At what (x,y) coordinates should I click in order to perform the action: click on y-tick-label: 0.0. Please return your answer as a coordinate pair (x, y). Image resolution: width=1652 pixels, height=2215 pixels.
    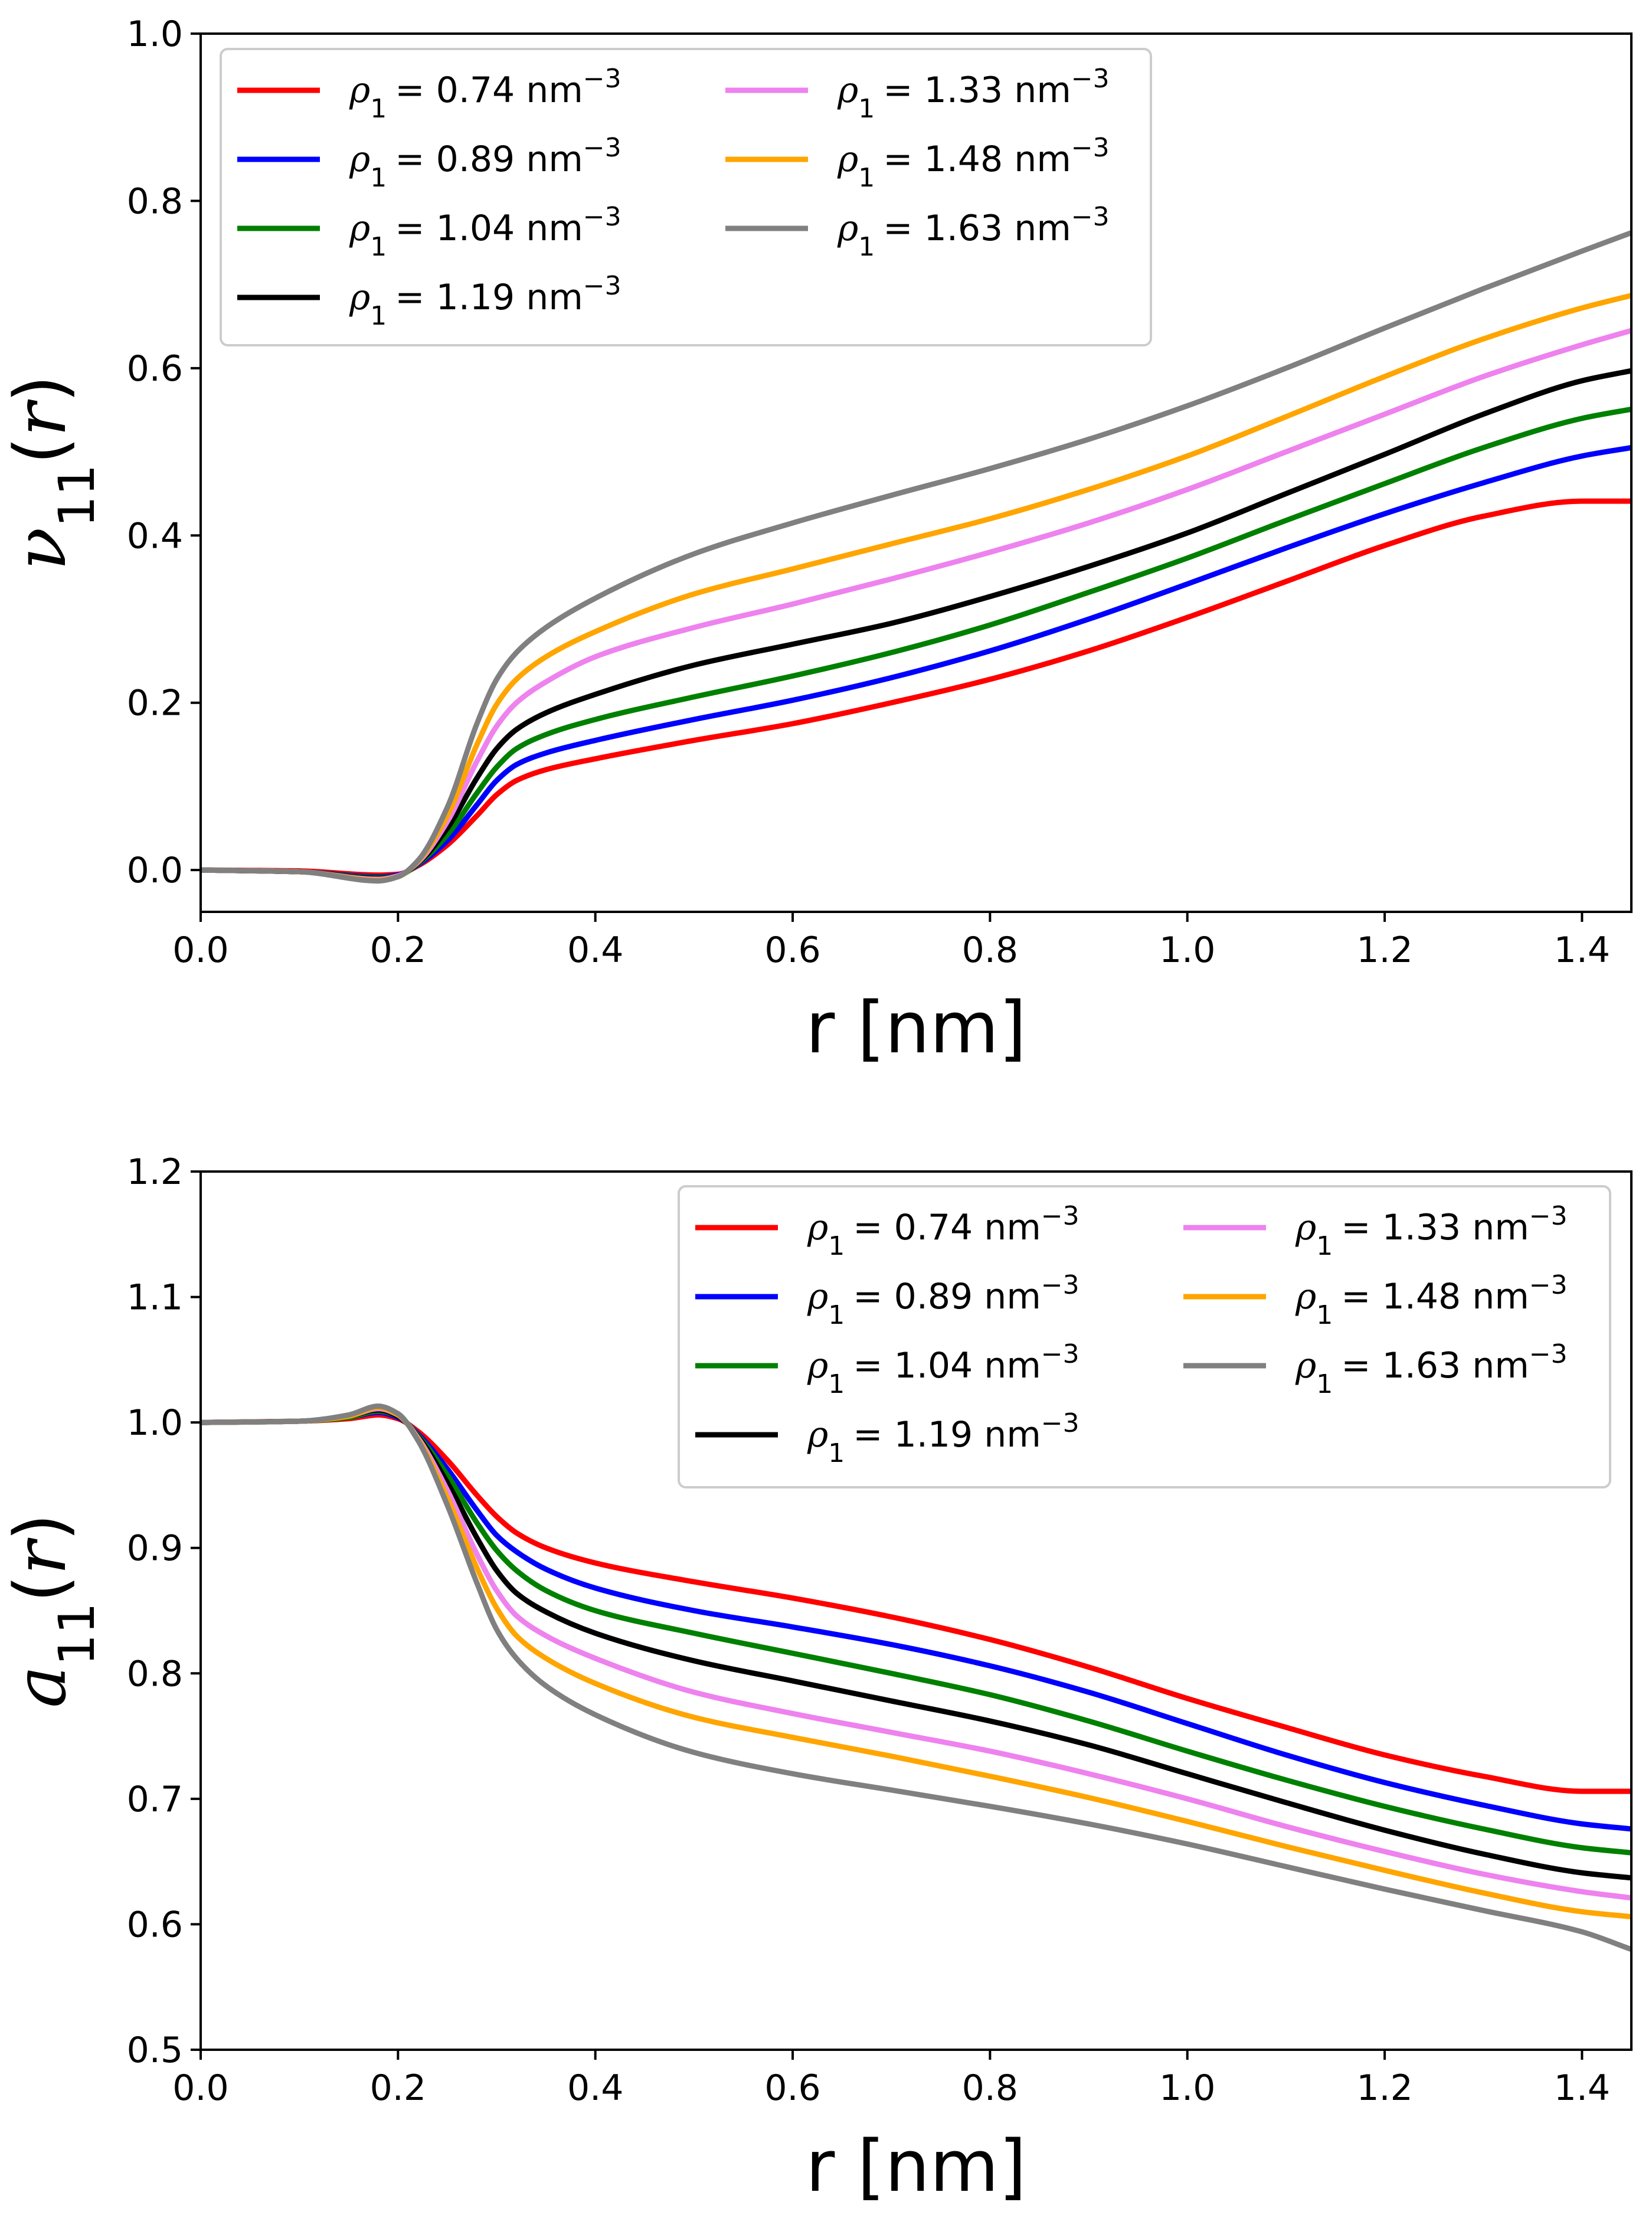
    Looking at the image, I should click on (155, 870).